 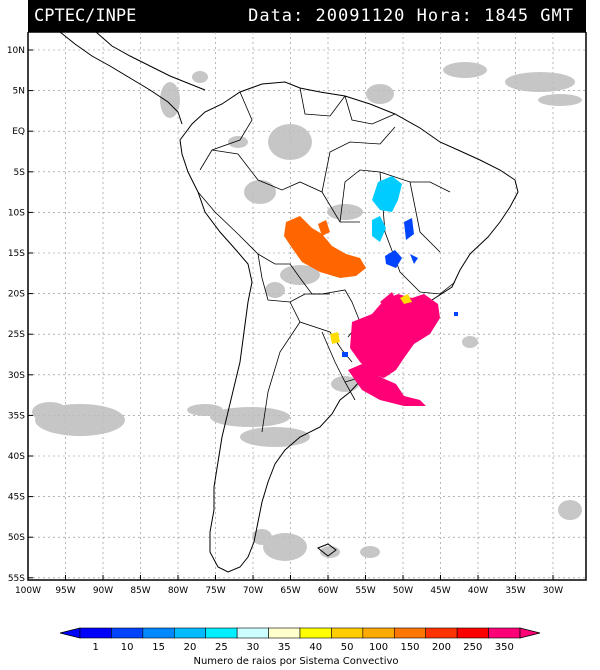 I want to click on legend-value: 1, so click(x=96, y=647).